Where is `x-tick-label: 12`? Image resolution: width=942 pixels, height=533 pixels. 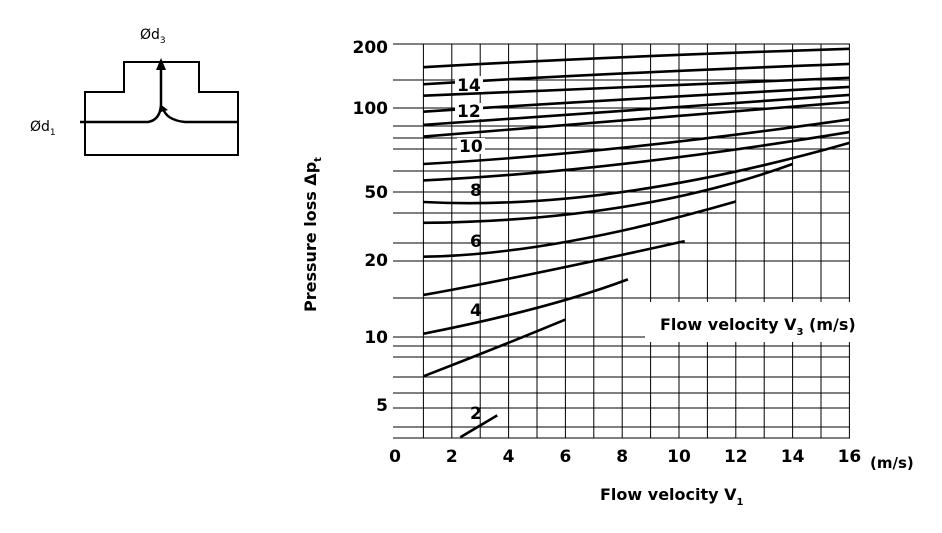
x-tick-label: 12 is located at coordinates (736, 457).